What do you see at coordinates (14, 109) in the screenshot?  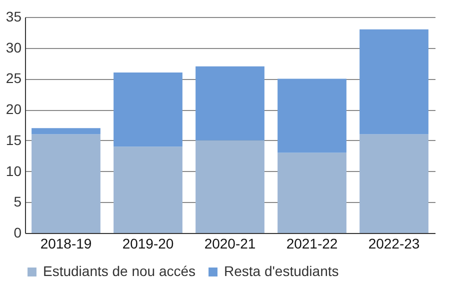 I see `y-tick-label: 20` at bounding box center [14, 109].